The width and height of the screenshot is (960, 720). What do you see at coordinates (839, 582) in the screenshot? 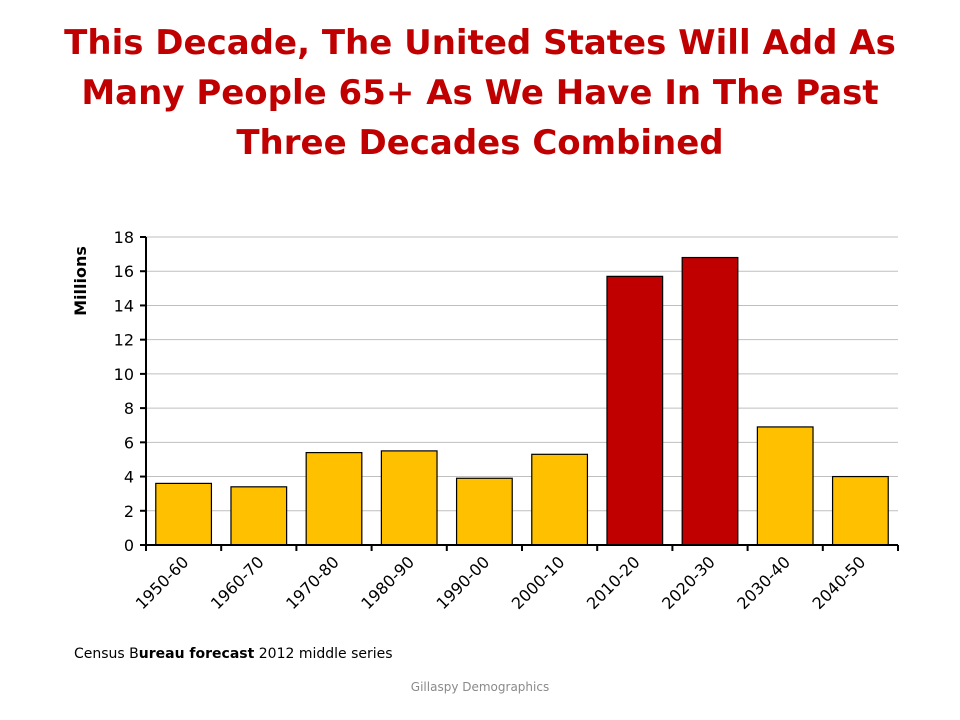
I see `x-tick-label: 2040-50` at bounding box center [839, 582].